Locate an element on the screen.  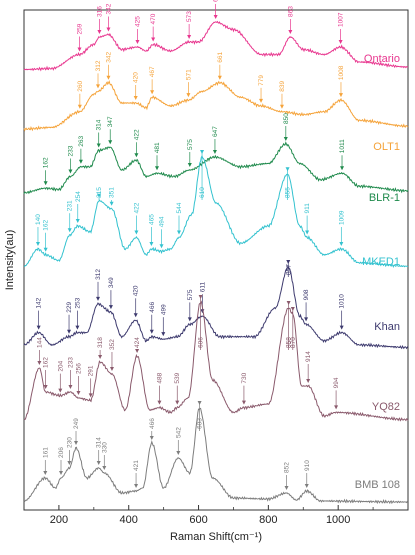
series-ontario: 2593163424254705736498631007Ontario is located at coordinates (216, 36).